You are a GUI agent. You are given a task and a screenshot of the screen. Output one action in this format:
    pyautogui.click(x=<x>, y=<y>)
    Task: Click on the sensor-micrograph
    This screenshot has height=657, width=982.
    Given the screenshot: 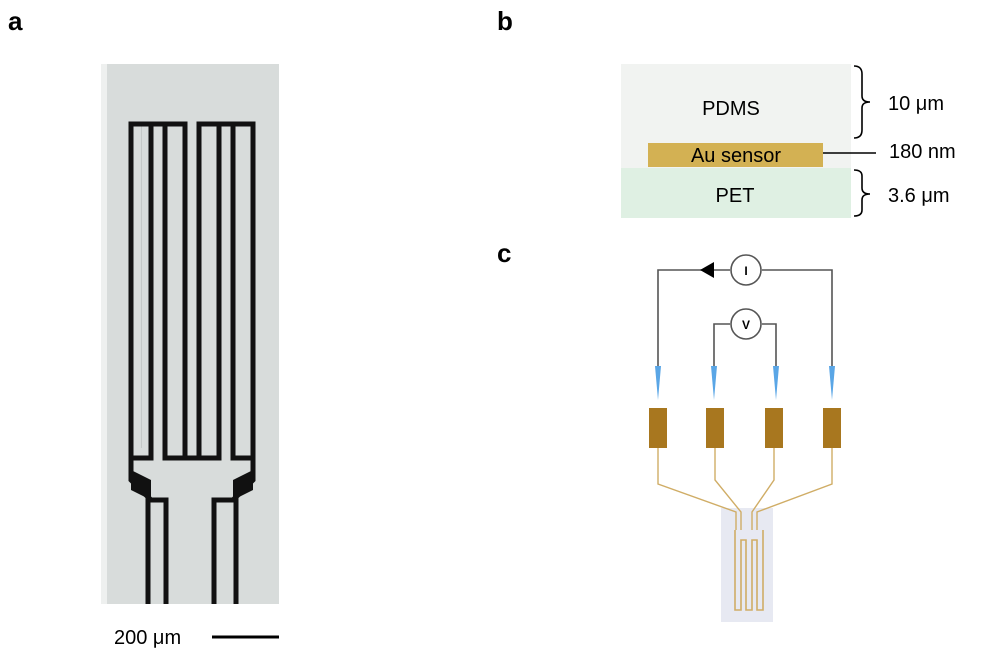 What is the action you would take?
    pyautogui.click(x=190, y=334)
    